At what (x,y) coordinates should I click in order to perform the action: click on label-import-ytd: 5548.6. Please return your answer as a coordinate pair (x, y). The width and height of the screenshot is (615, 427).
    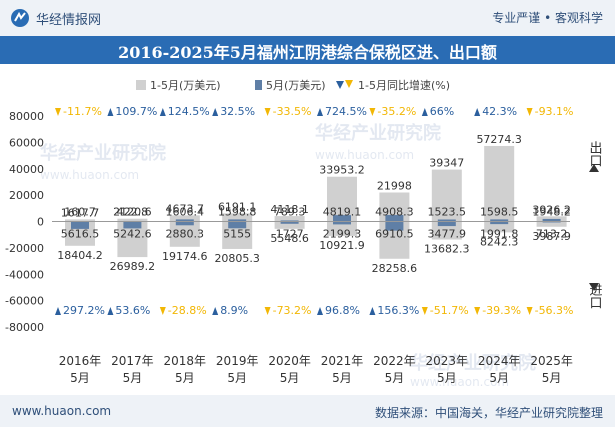
    Looking at the image, I should click on (289, 238).